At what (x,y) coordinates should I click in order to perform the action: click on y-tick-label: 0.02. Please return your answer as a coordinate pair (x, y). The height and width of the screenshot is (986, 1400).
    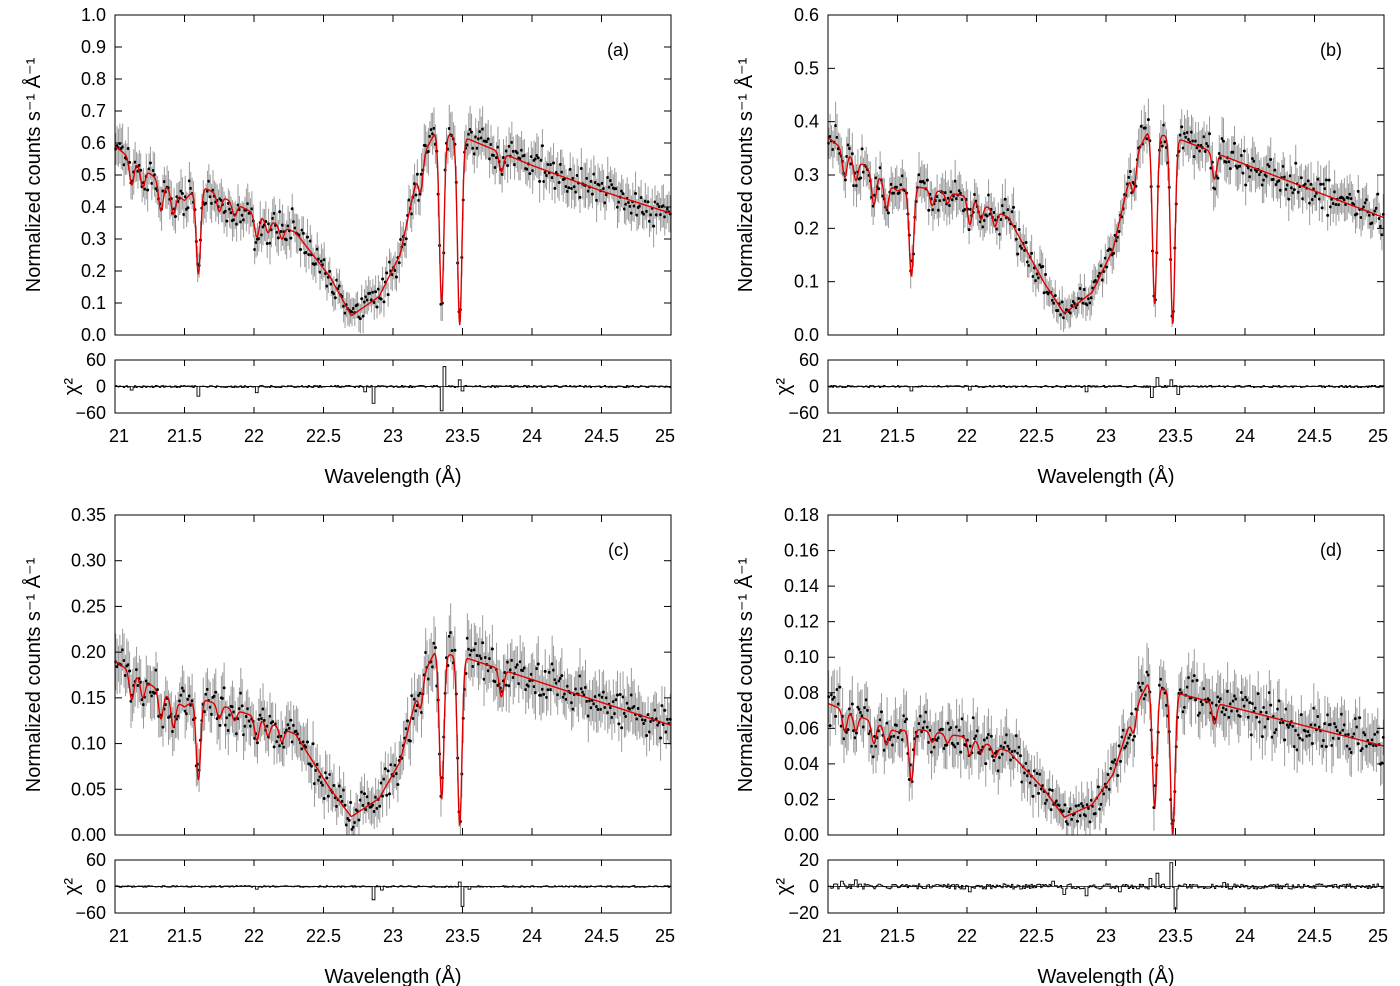
    Looking at the image, I should click on (801, 799).